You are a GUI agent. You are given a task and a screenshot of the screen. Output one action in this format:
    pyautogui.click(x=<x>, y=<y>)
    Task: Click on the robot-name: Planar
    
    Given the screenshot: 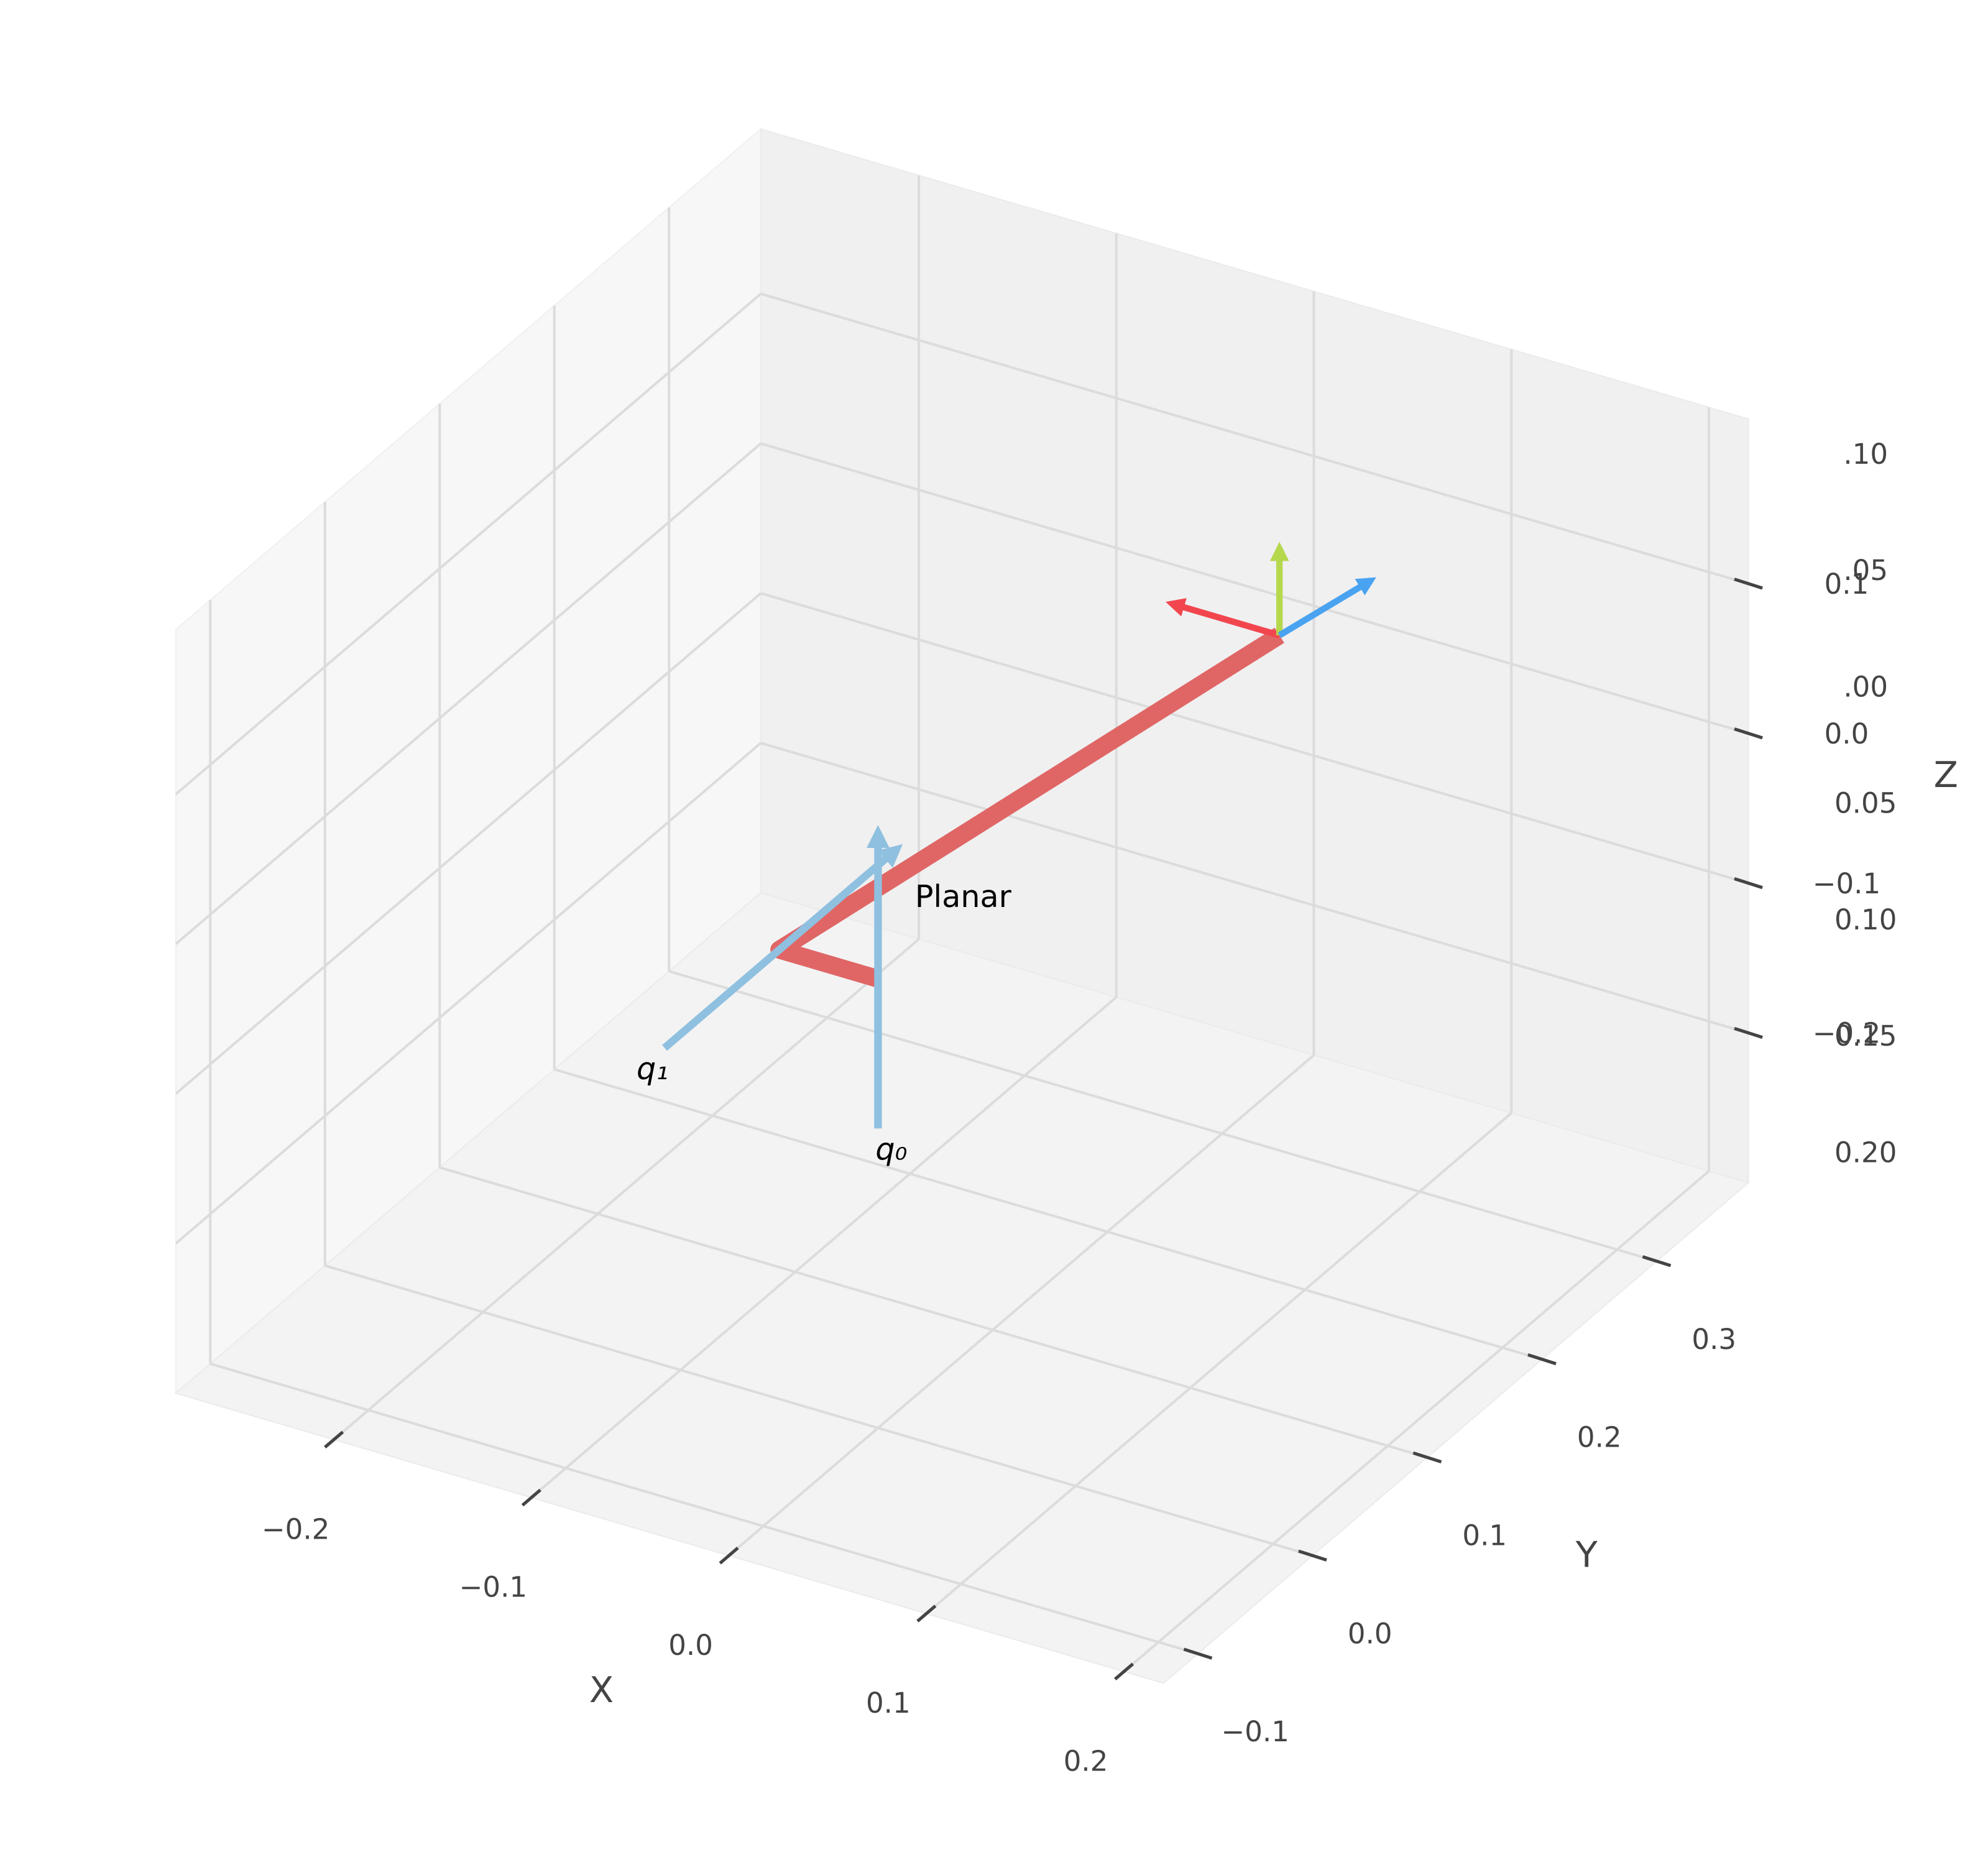 What is the action you would take?
    pyautogui.click(x=963, y=896)
    